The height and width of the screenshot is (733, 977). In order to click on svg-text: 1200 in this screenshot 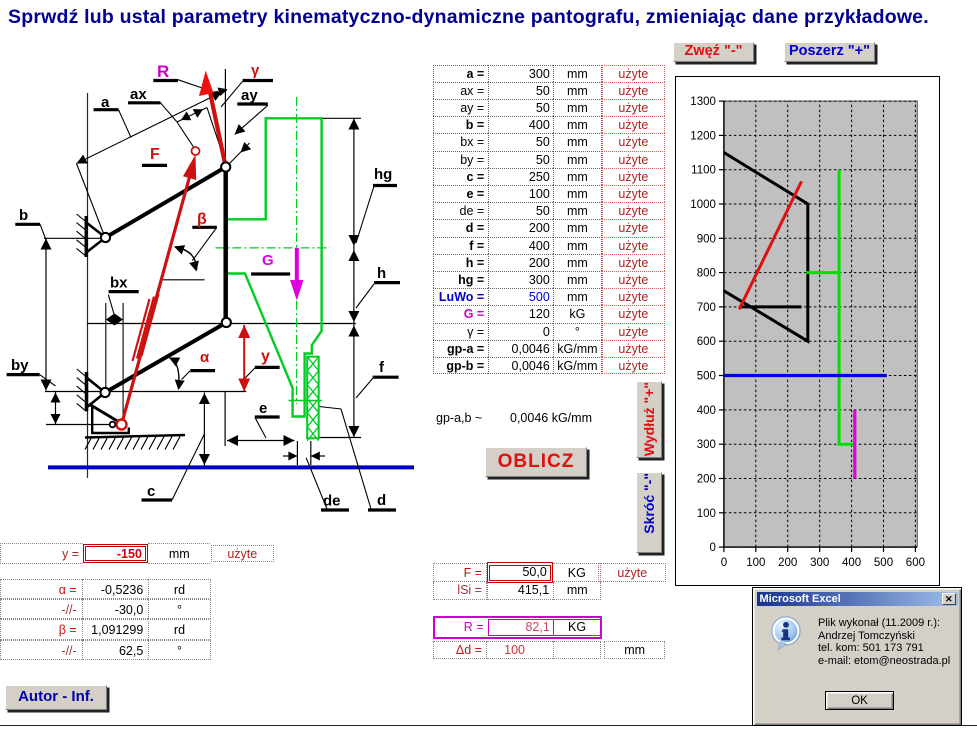, I will do `click(703, 137)`.